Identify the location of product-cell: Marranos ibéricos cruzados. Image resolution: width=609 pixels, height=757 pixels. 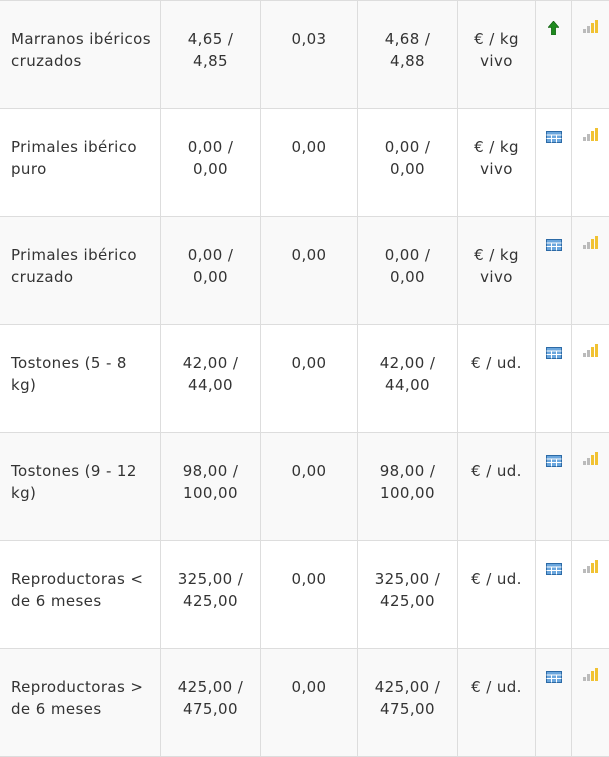
(80, 55).